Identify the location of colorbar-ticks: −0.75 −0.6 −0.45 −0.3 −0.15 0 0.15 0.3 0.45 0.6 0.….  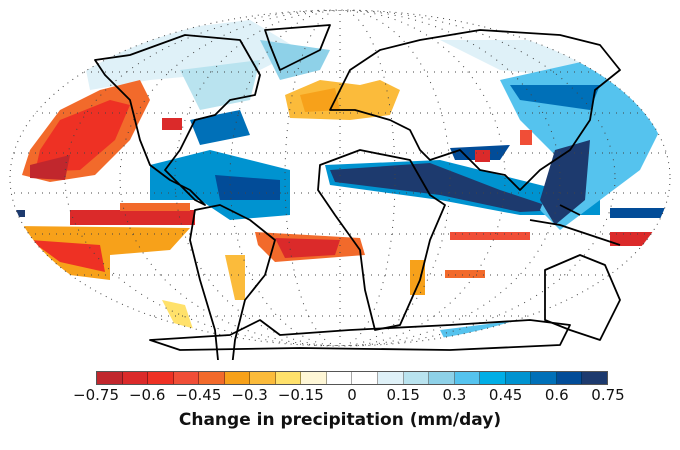
(349, 396).